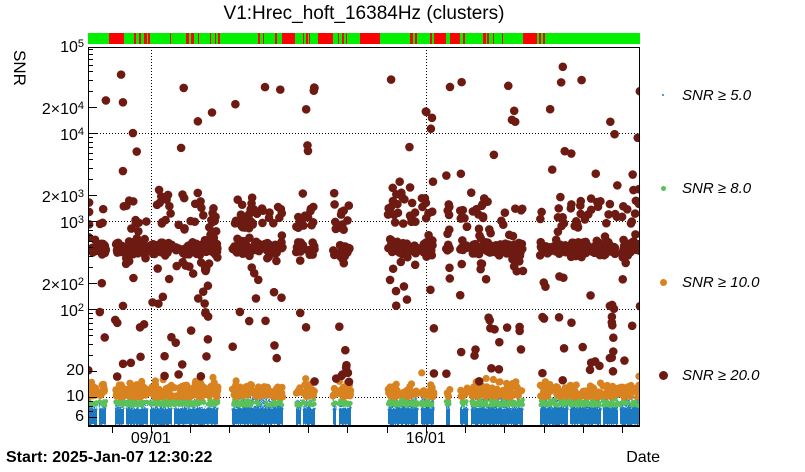 The height and width of the screenshot is (472, 805). What do you see at coordinates (72, 135) in the screenshot?
I see `y-axis-tick-label: 104` at bounding box center [72, 135].